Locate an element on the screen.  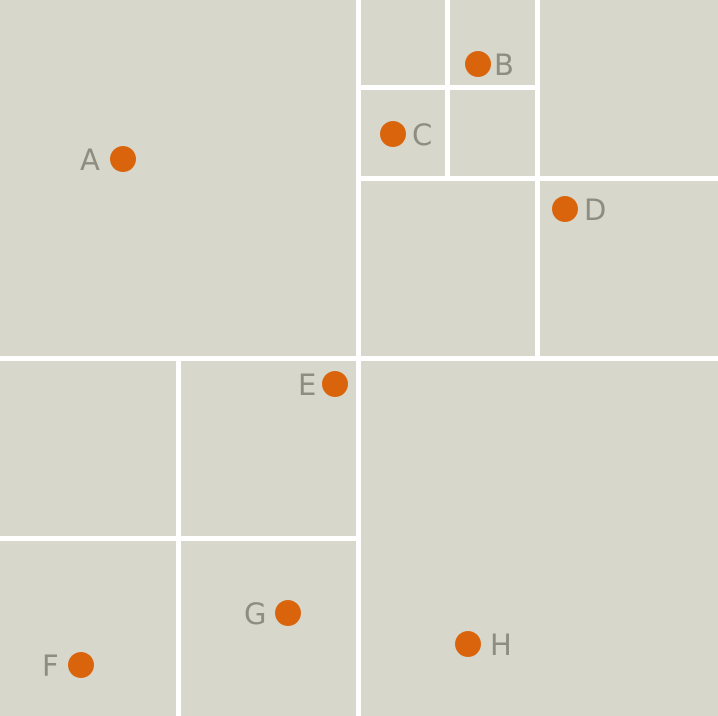
point-a-label: A is located at coordinates (90, 160).